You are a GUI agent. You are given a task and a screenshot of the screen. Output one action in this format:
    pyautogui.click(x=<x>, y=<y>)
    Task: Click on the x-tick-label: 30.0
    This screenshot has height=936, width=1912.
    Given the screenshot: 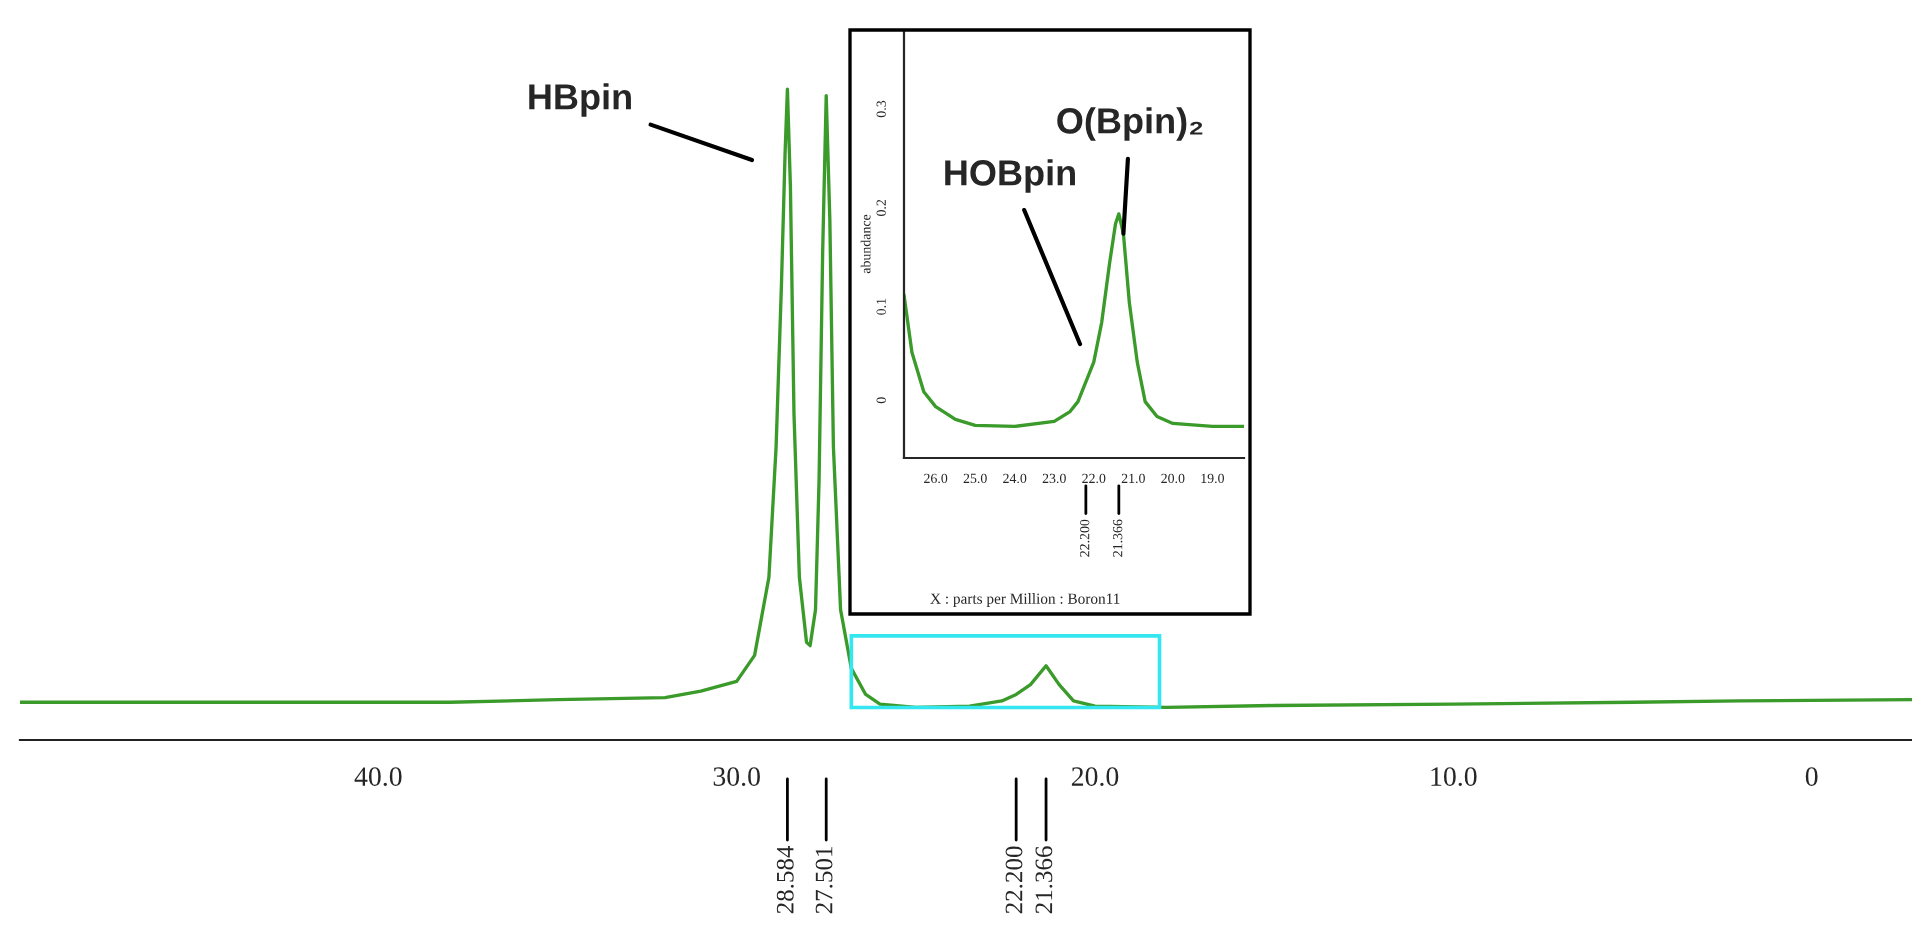 What is the action you would take?
    pyautogui.click(x=736, y=777)
    